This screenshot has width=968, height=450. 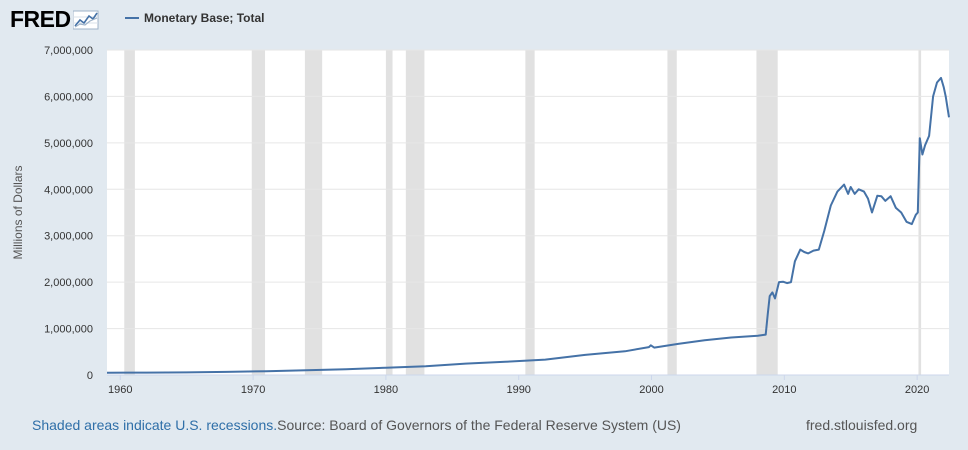 What do you see at coordinates (68, 190) in the screenshot?
I see `y-tick-label: 4,000,000` at bounding box center [68, 190].